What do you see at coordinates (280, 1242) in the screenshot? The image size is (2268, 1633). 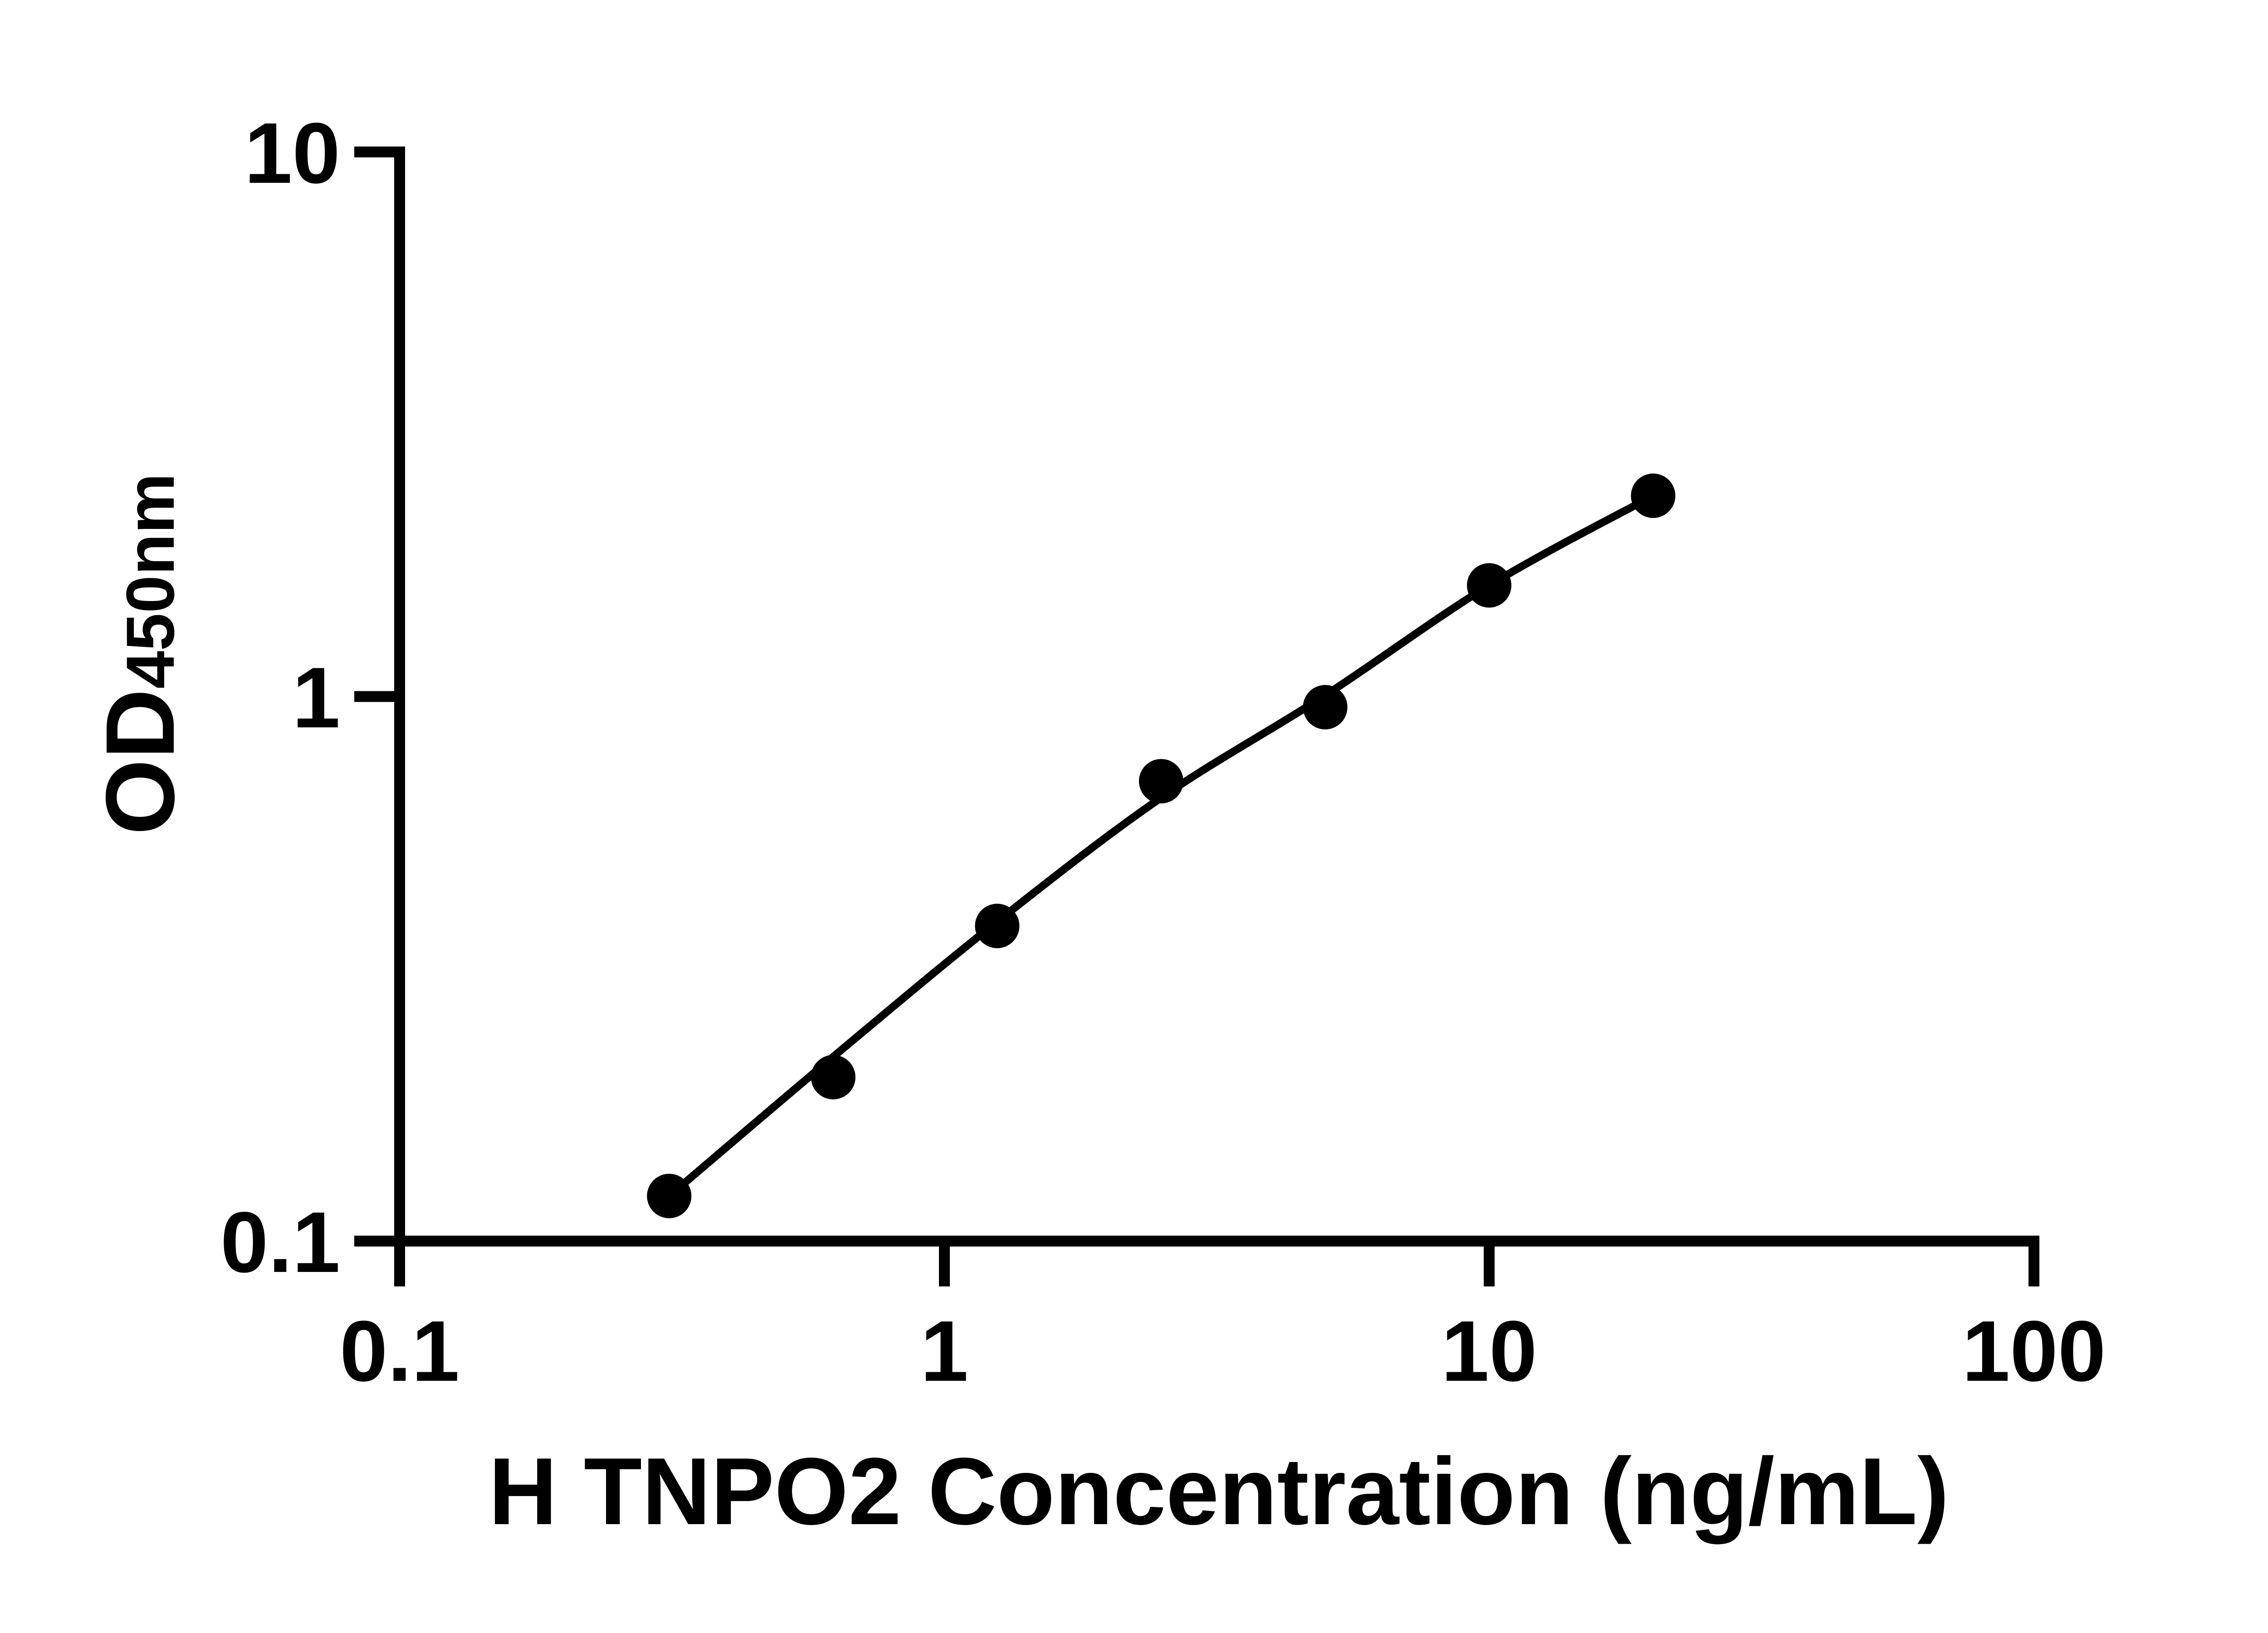 I see `y-tick-label: 0.1` at bounding box center [280, 1242].